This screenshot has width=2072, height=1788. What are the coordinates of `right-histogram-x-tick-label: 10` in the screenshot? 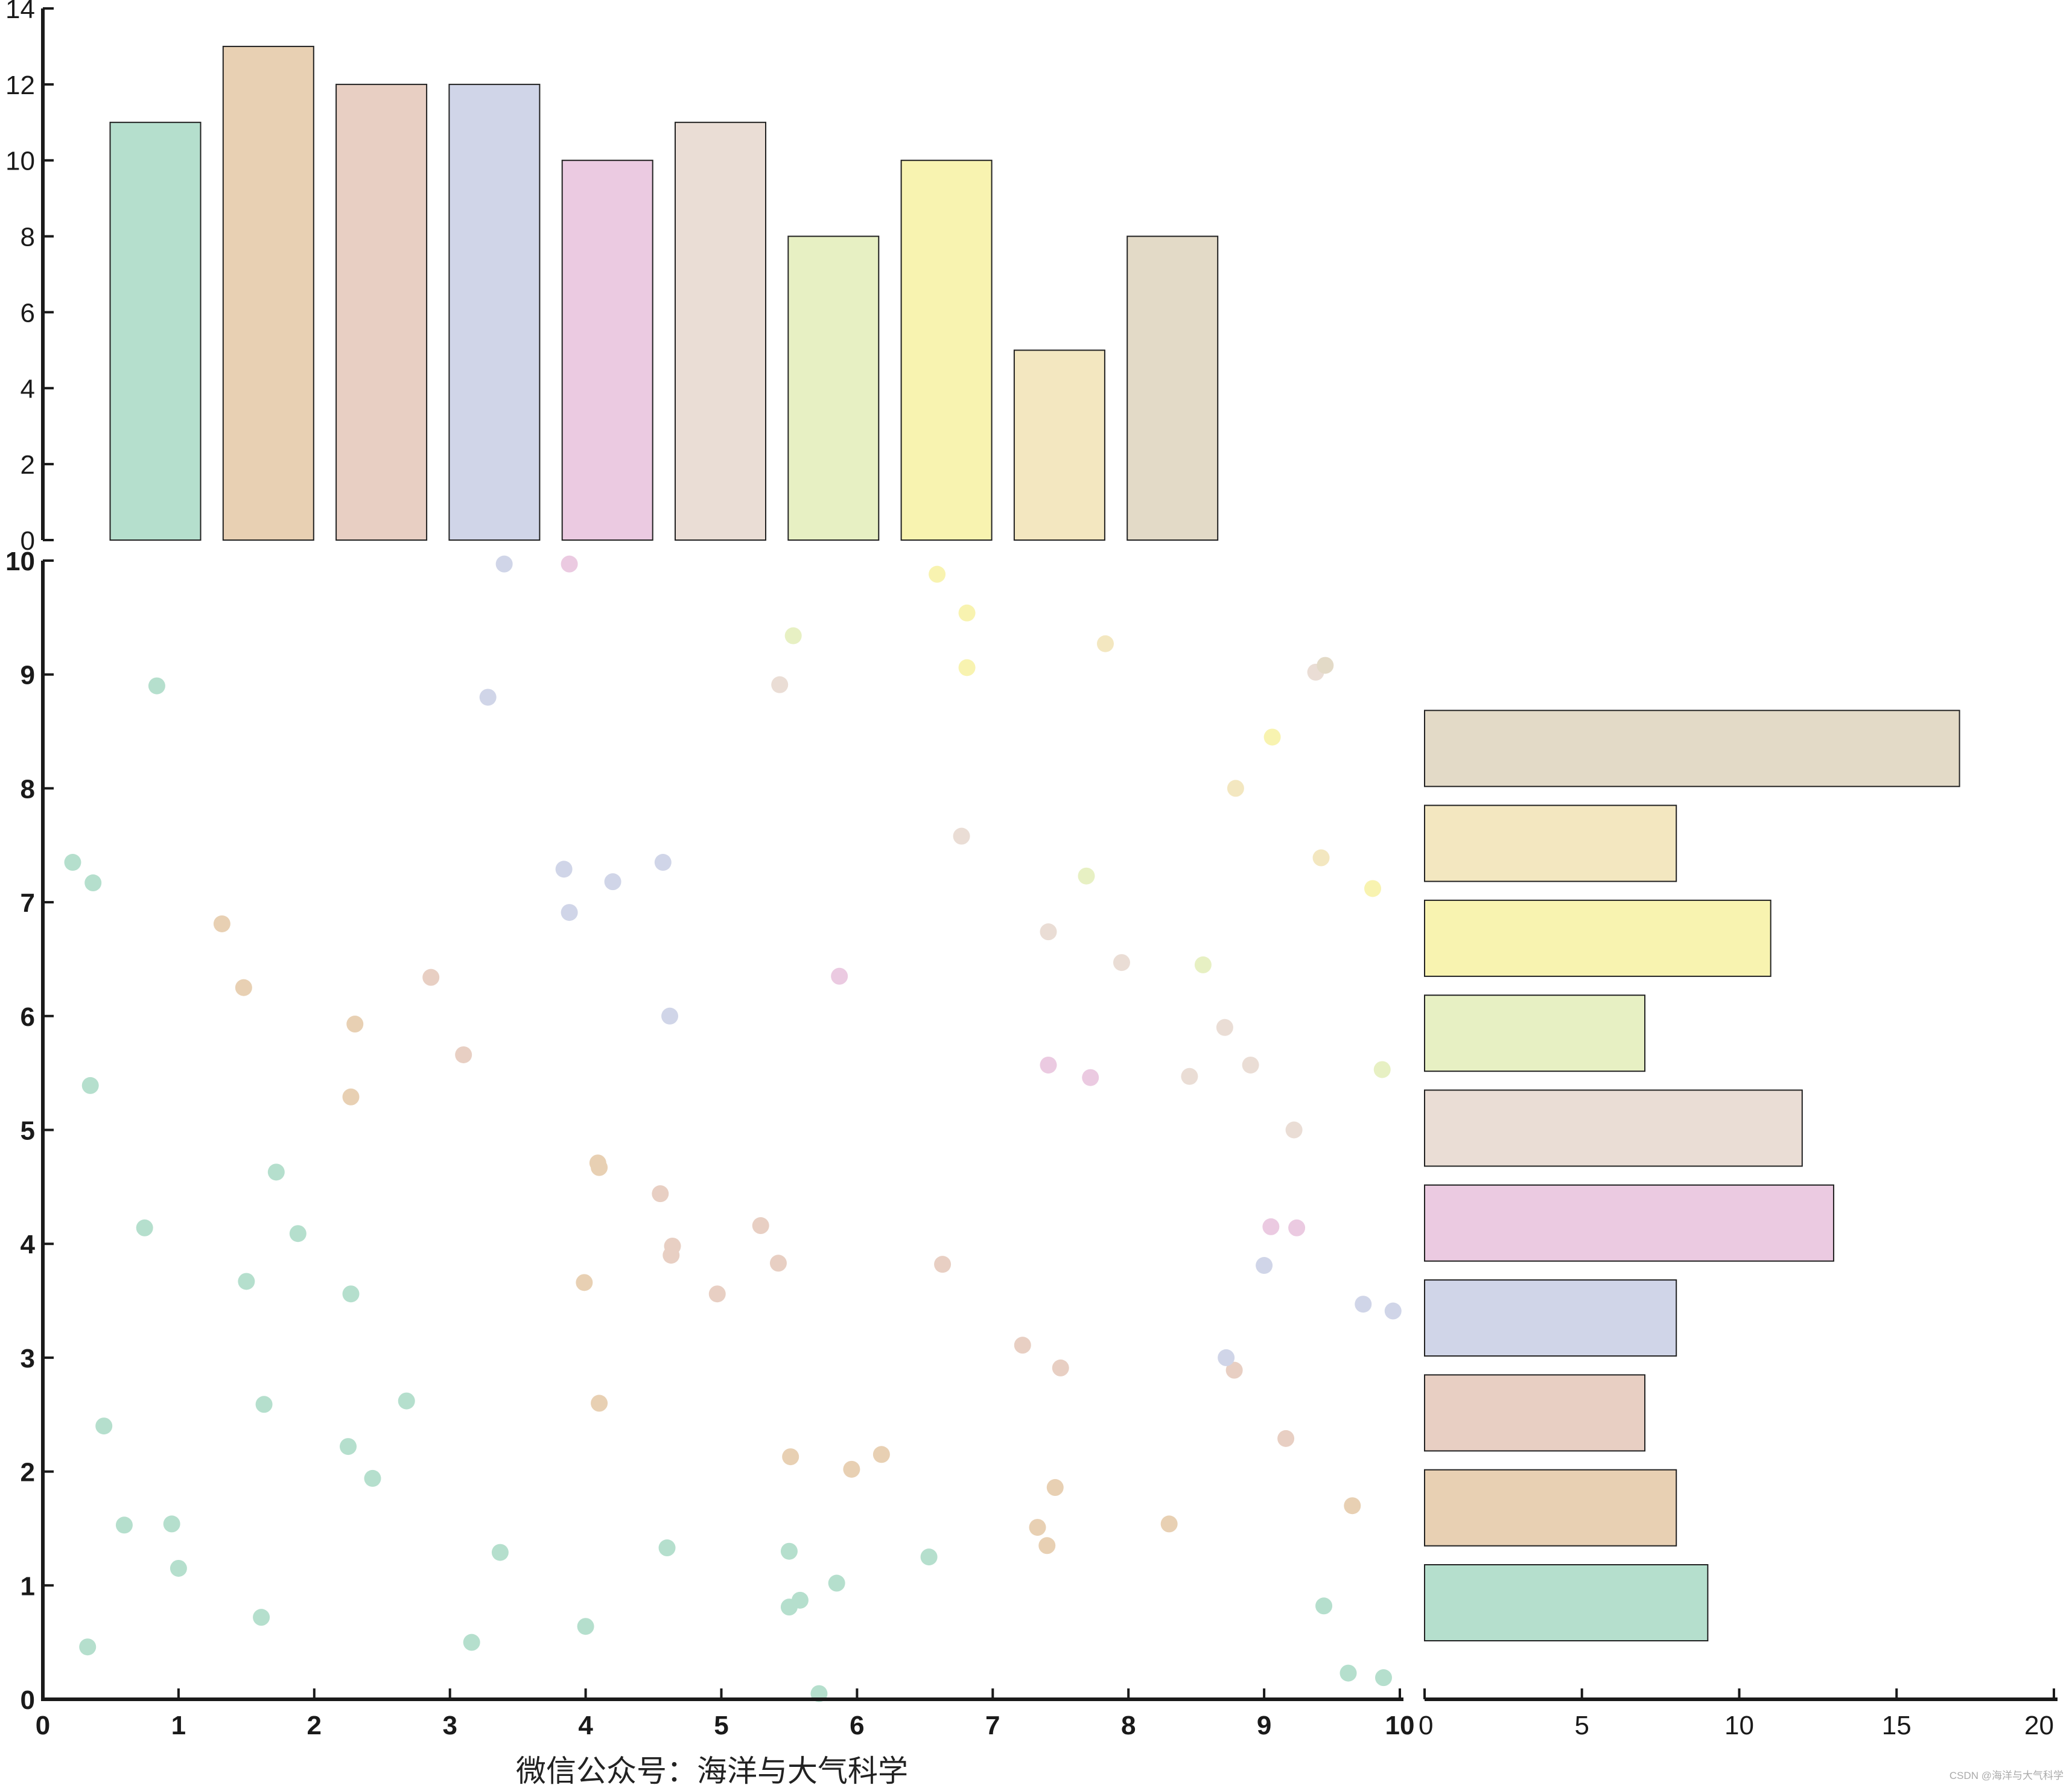 It's located at (1739, 1725).